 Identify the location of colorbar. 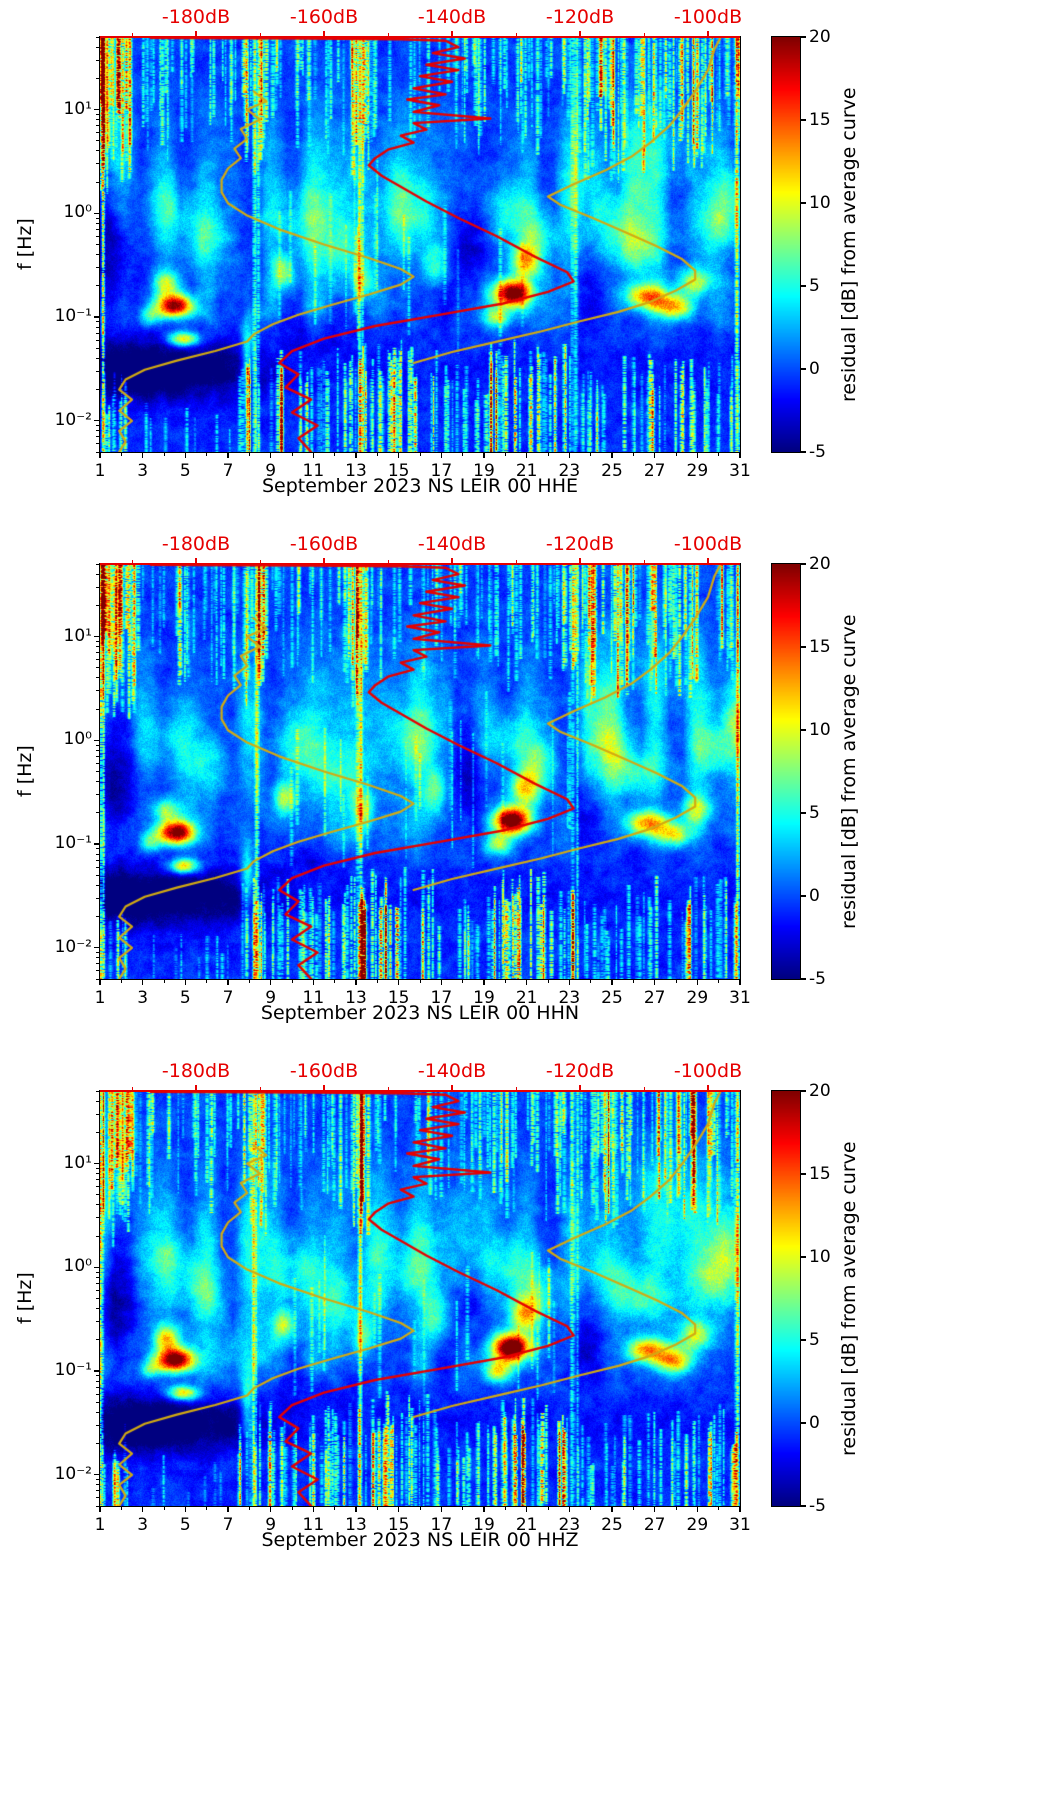
(786, 244).